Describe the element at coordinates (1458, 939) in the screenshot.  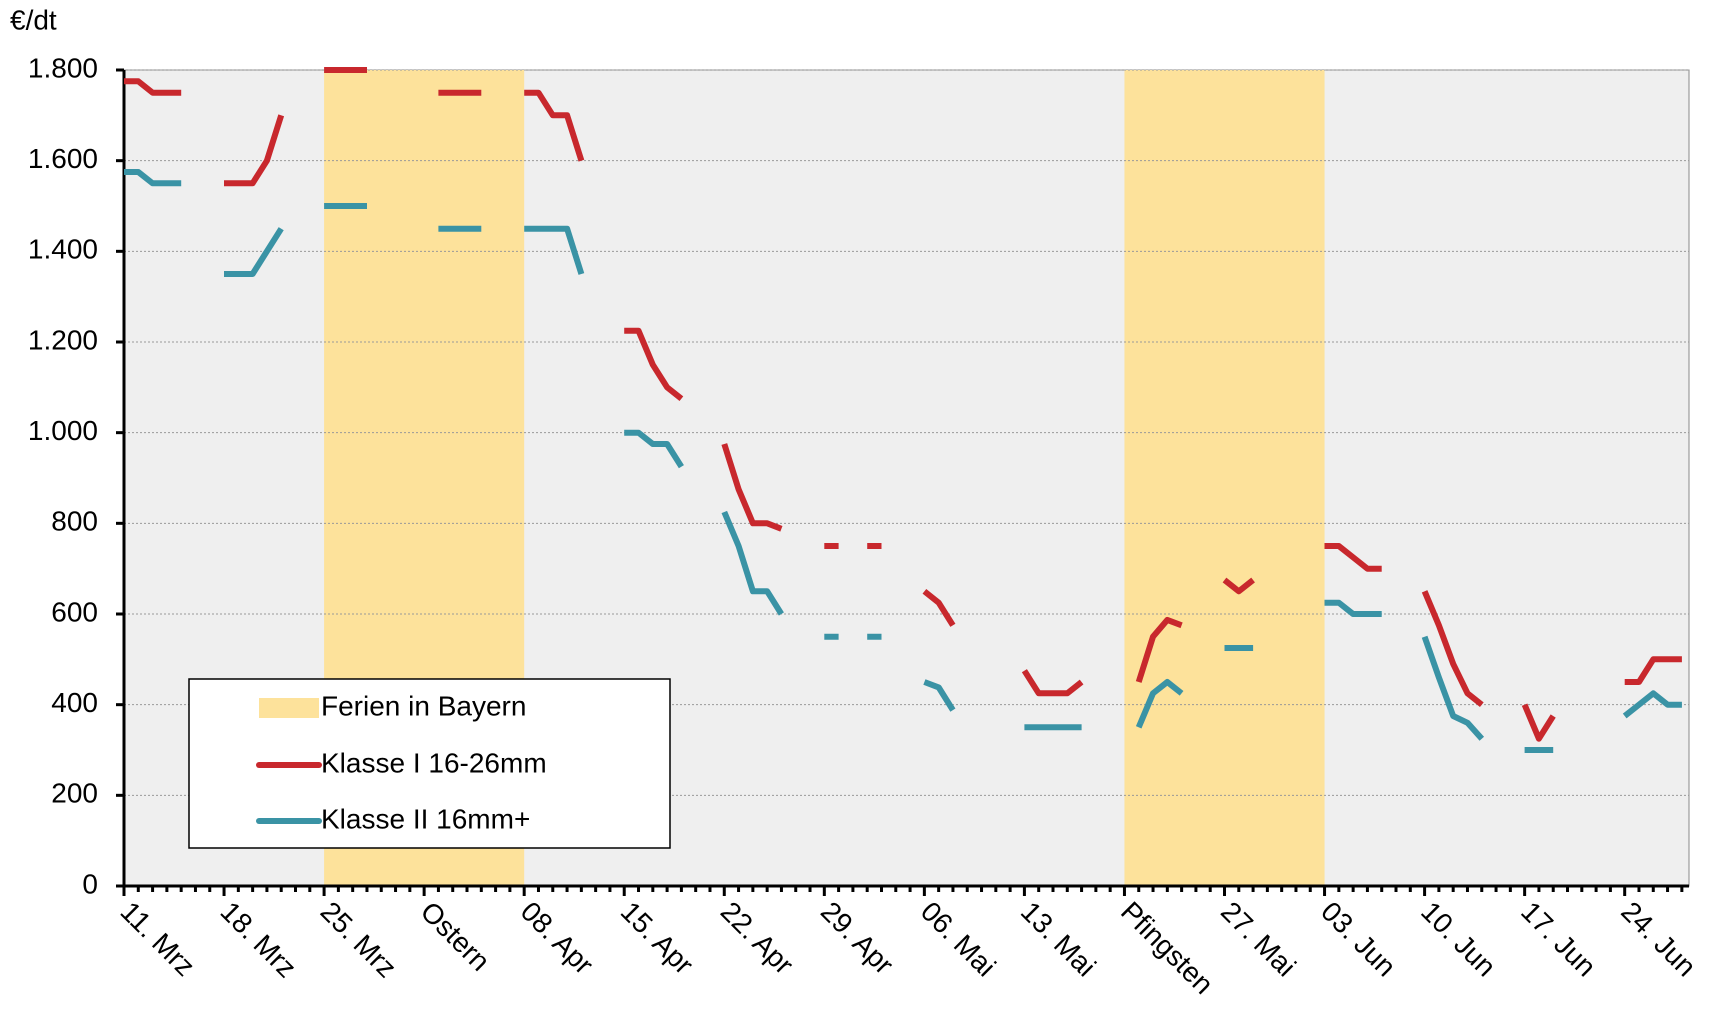
I see `x-tick-label: 10. Jun` at that location.